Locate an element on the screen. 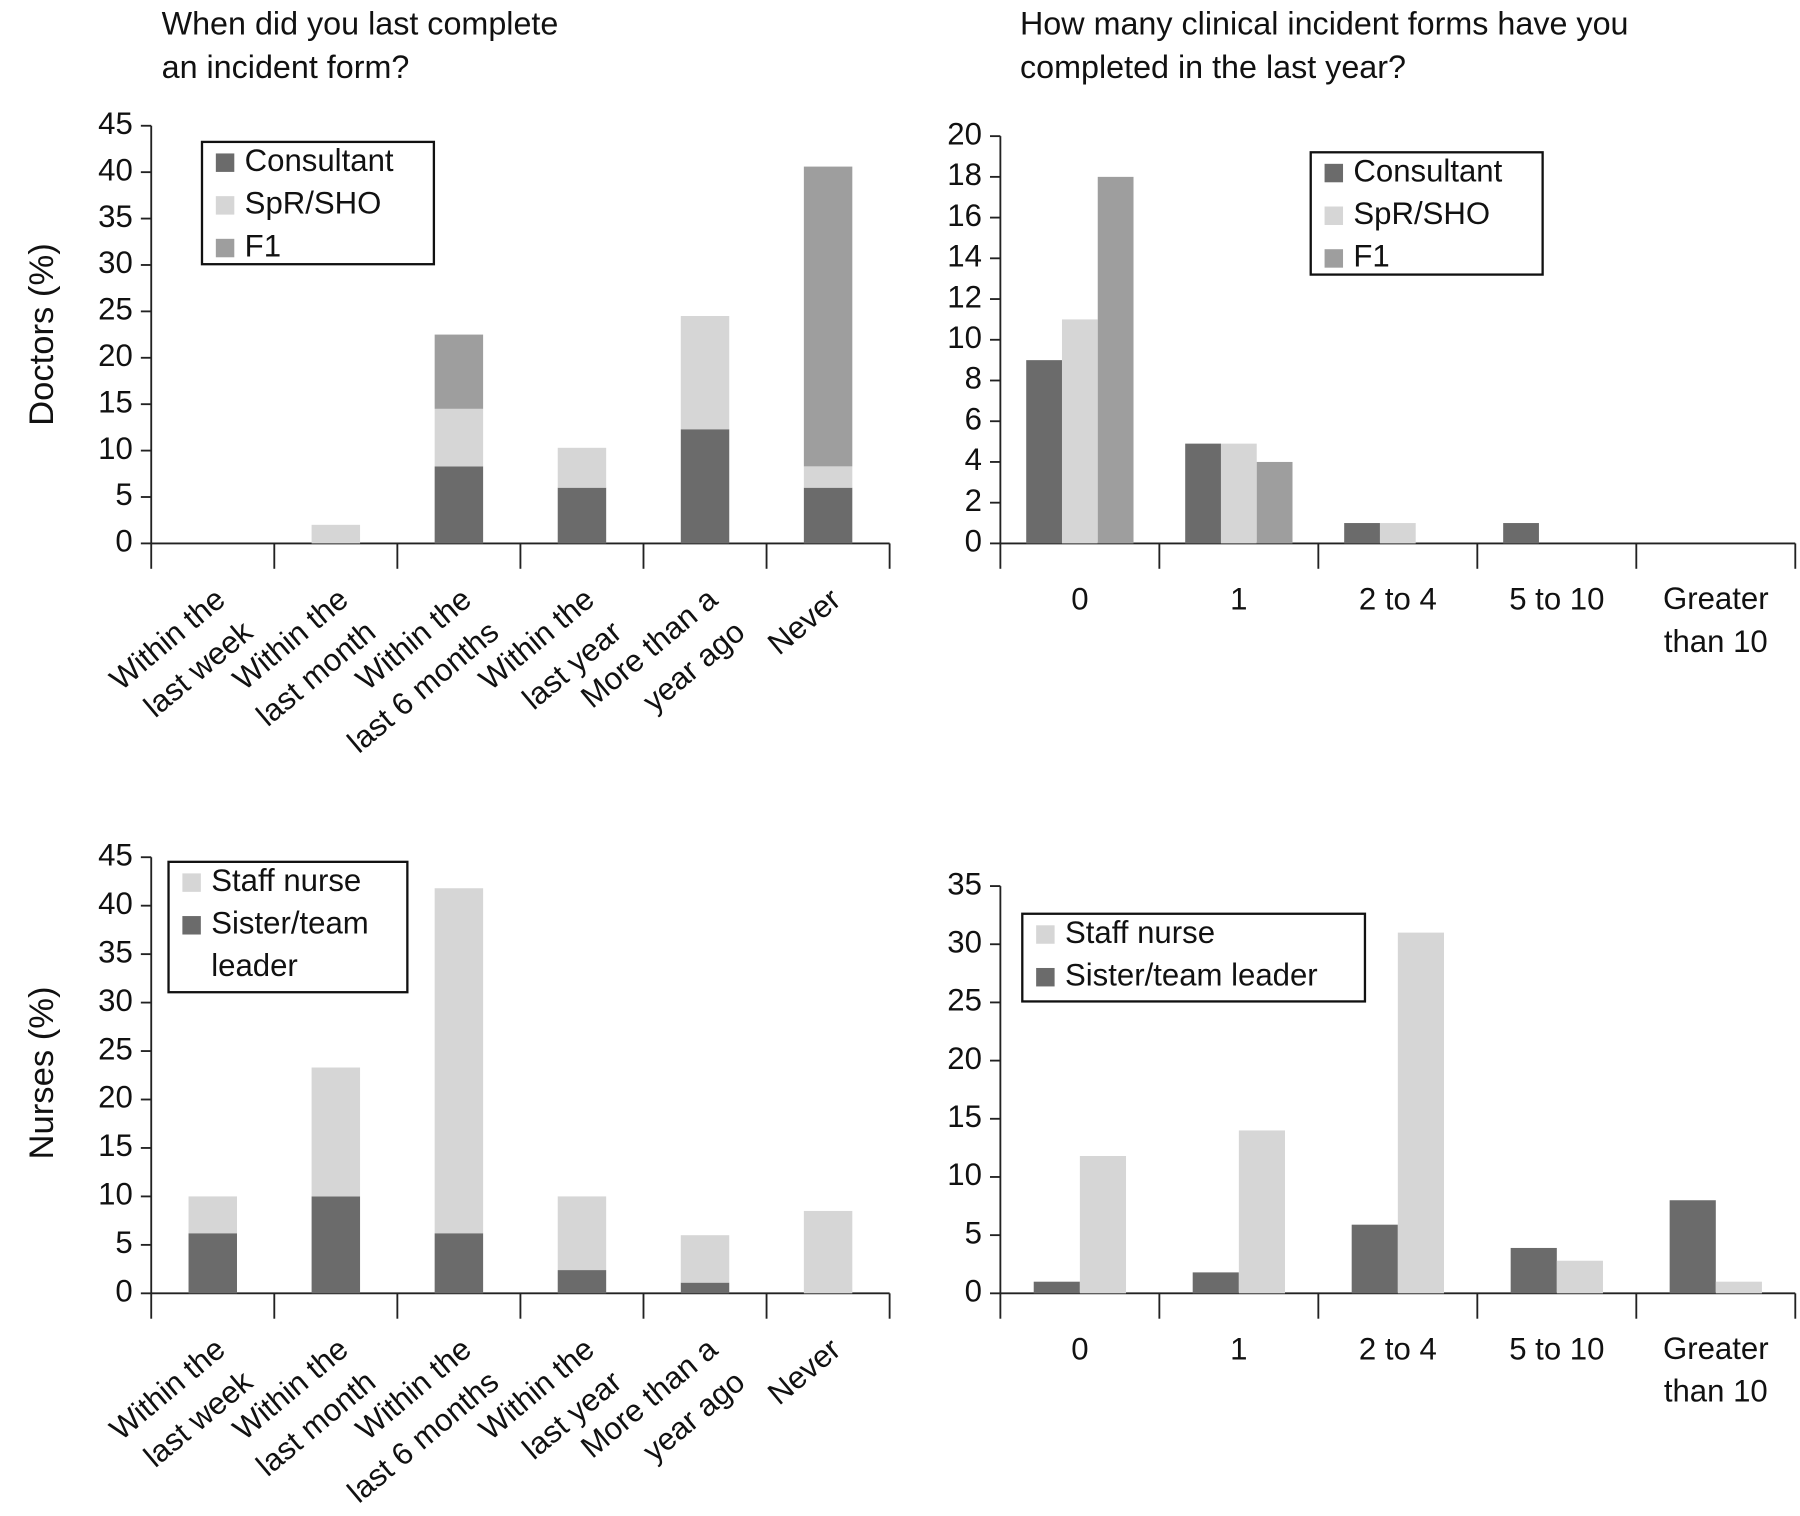  x-tick-label: Within thelast month is located at coordinates (302, 657).